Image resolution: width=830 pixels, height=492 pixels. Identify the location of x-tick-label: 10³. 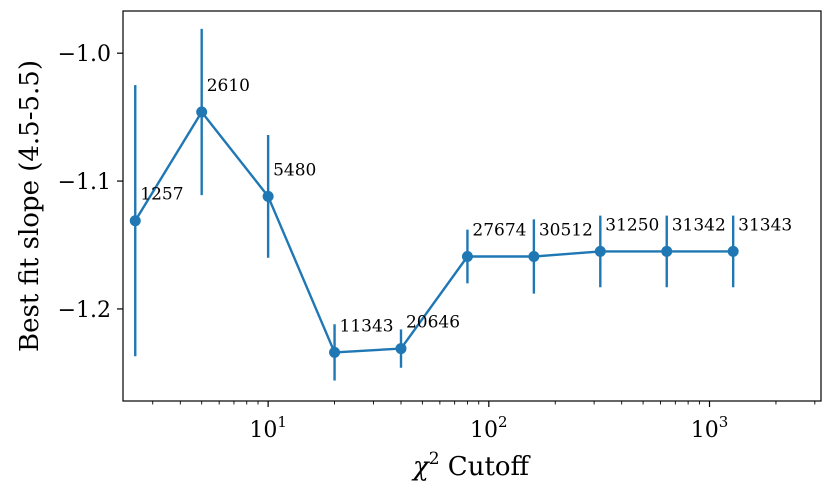
(710, 428).